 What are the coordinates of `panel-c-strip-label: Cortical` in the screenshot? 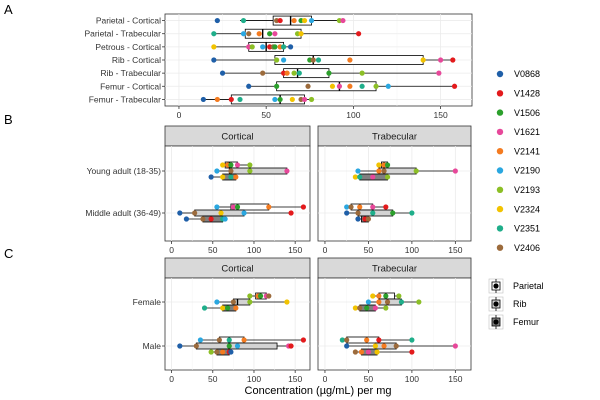 It's located at (237, 269).